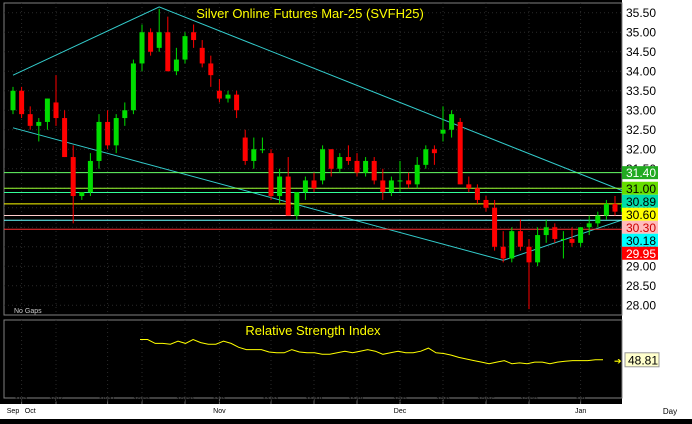  I want to click on level-tag-label: 30.60, so click(641, 215).